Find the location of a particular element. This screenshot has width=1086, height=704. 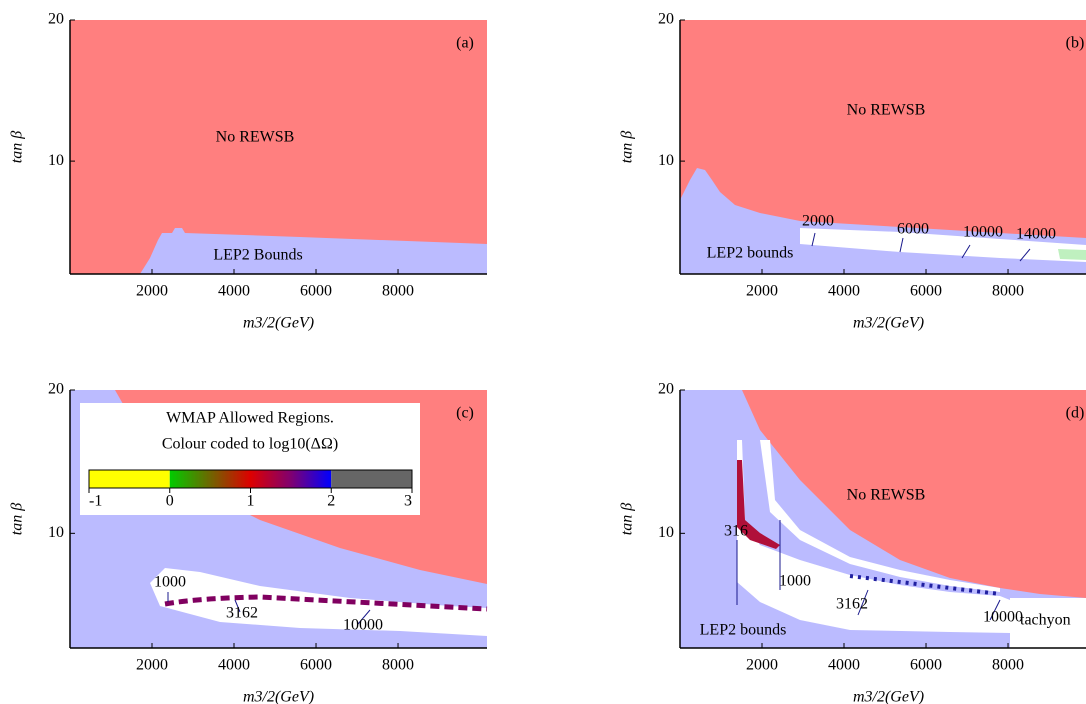

panel-label: (b) is located at coordinates (1075, 43).